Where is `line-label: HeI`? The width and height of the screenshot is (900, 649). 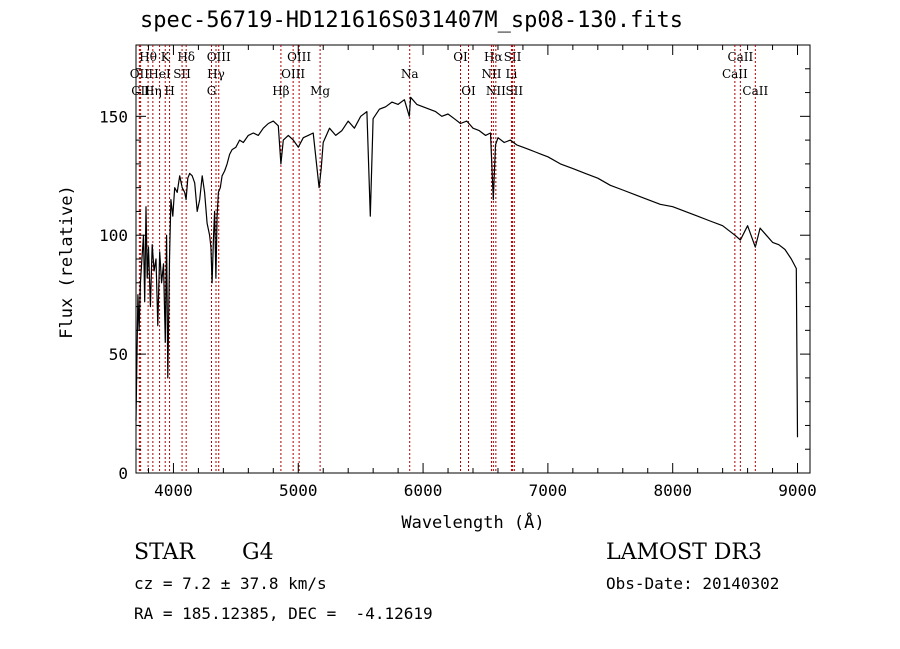
line-label: HeI is located at coordinates (159, 74).